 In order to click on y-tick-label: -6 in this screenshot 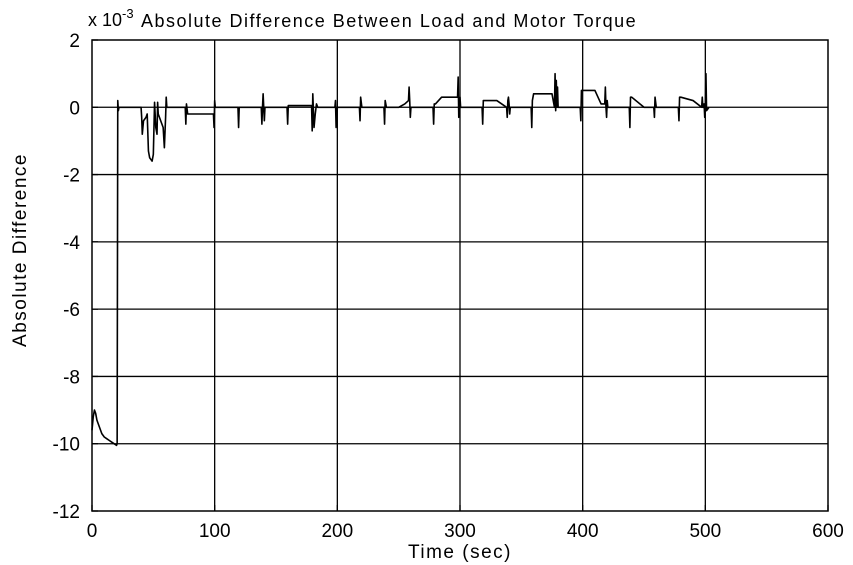, I will do `click(71, 310)`.